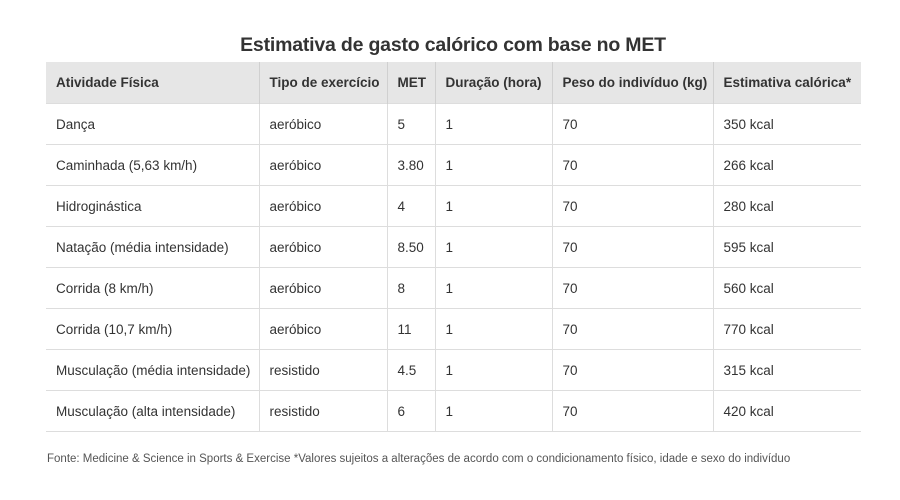 Image resolution: width=900 pixels, height=500 pixels. I want to click on cell-met: 11, so click(410, 329).